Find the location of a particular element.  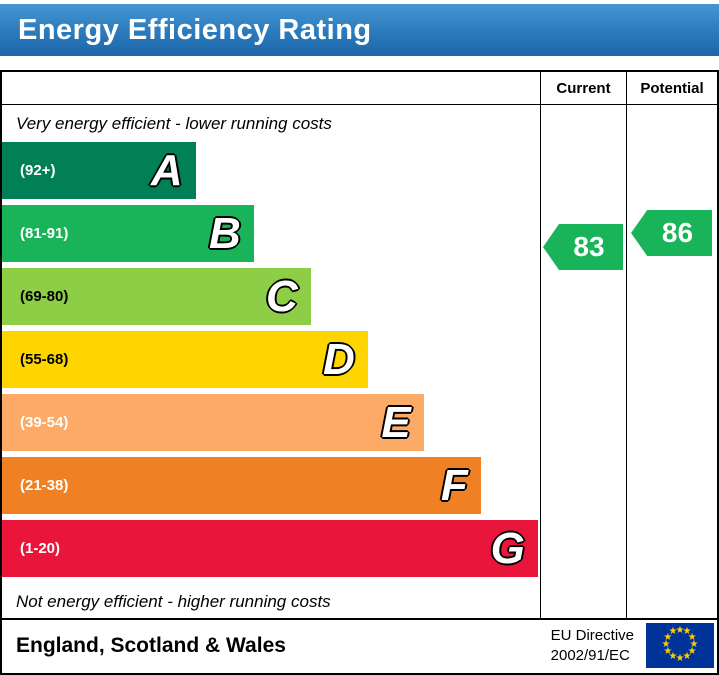

potential-column-header: Potential is located at coordinates (672, 88).